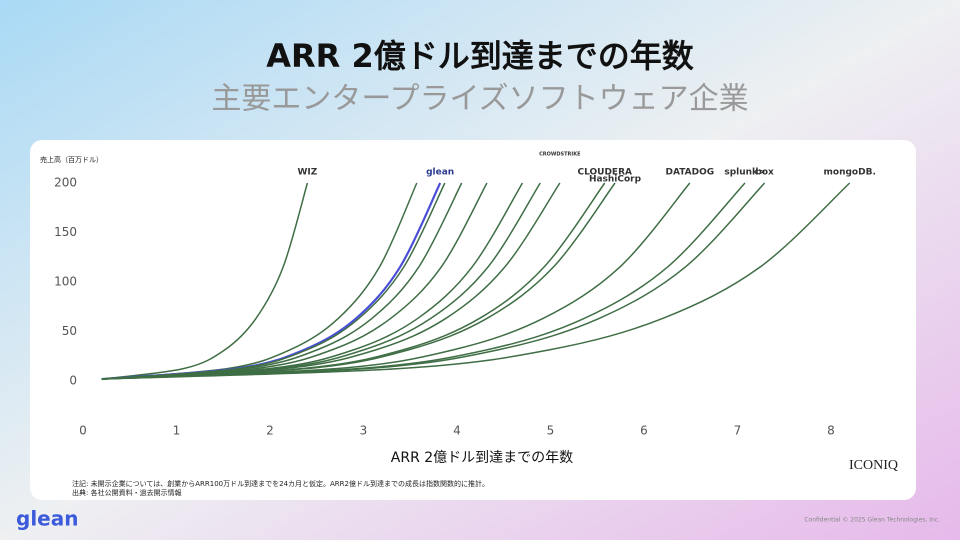 This screenshot has width=960, height=544. I want to click on x-tick-label: 4, so click(457, 431).